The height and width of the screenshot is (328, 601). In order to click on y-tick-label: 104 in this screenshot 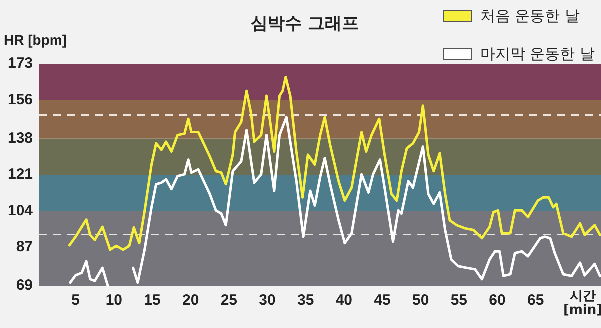, I will do `click(21, 211)`.